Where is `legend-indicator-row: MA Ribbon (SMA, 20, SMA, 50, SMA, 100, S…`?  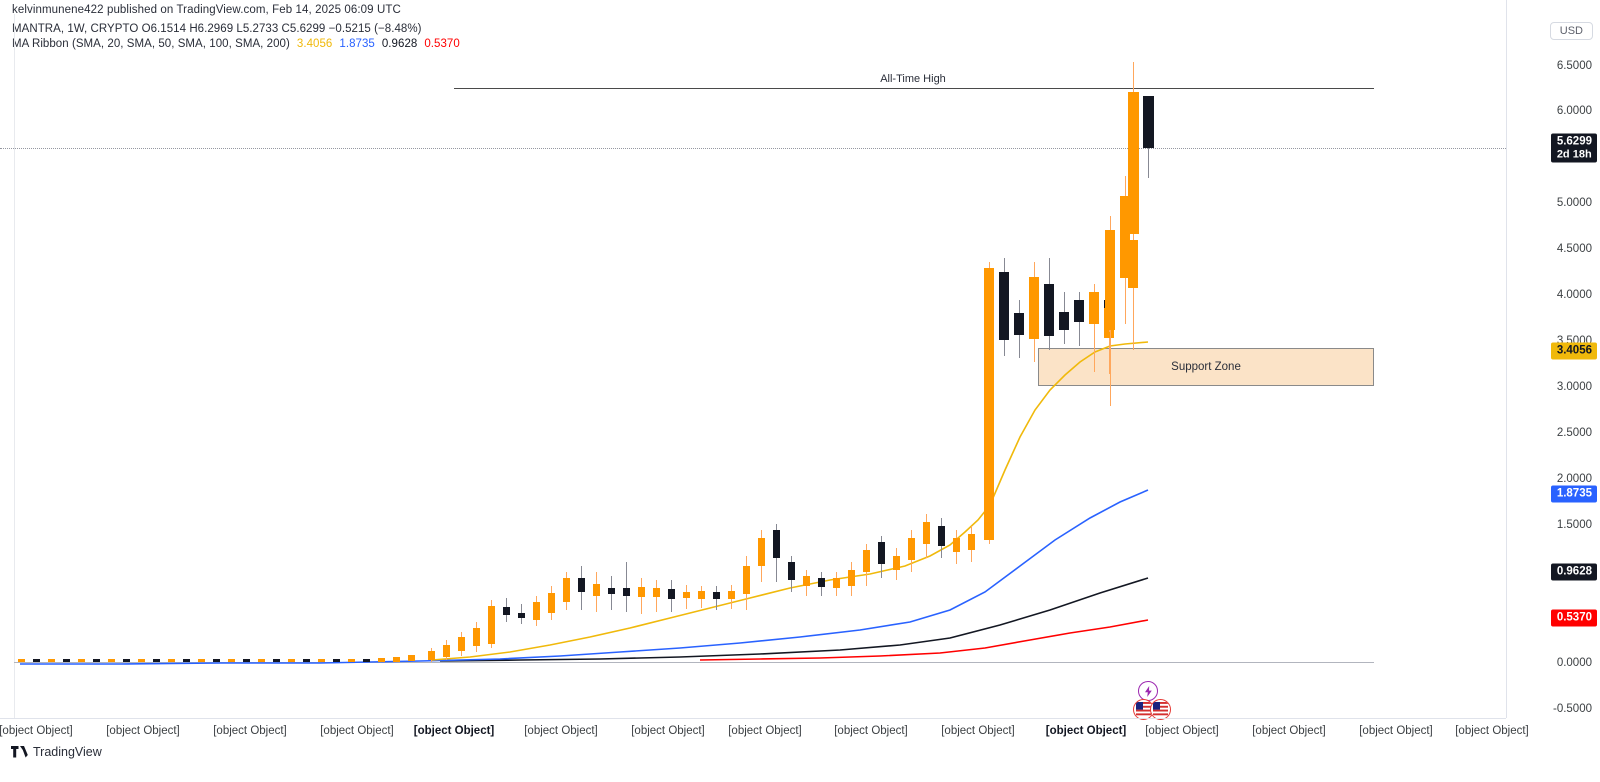 legend-indicator-row: MA Ribbon (SMA, 20, SMA, 50, SMA, 100, S… is located at coordinates (236, 44).